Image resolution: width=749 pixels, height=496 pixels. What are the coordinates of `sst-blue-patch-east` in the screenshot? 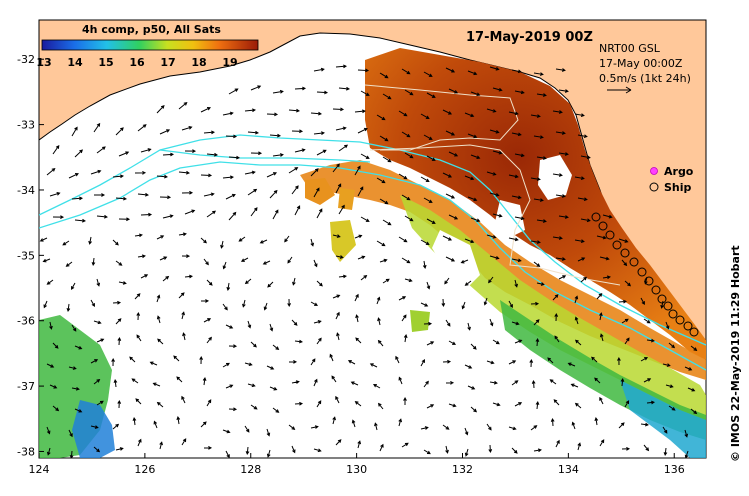 It's located at (663, 419).